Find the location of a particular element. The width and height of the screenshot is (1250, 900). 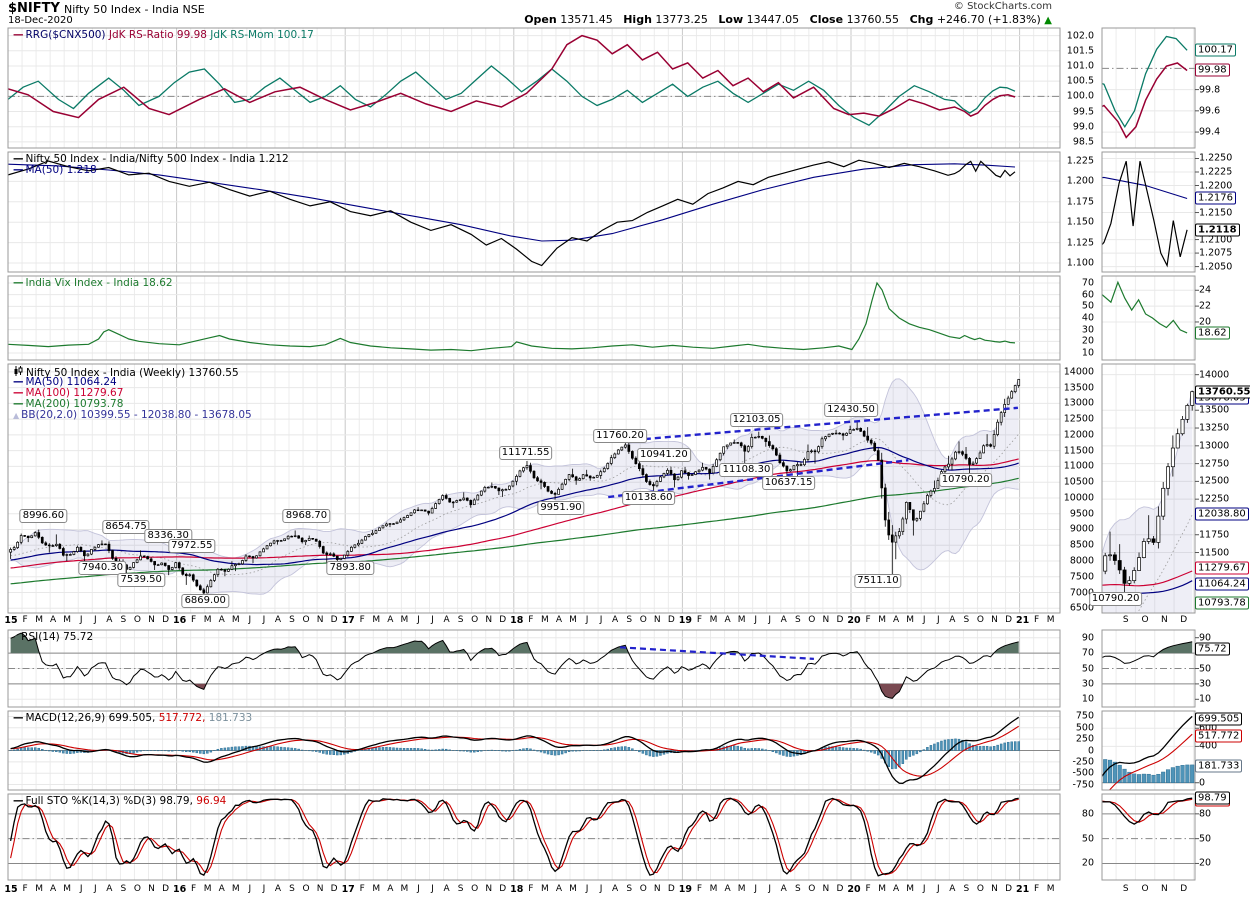

line-swatch-icon: — is located at coordinates (18, 801).